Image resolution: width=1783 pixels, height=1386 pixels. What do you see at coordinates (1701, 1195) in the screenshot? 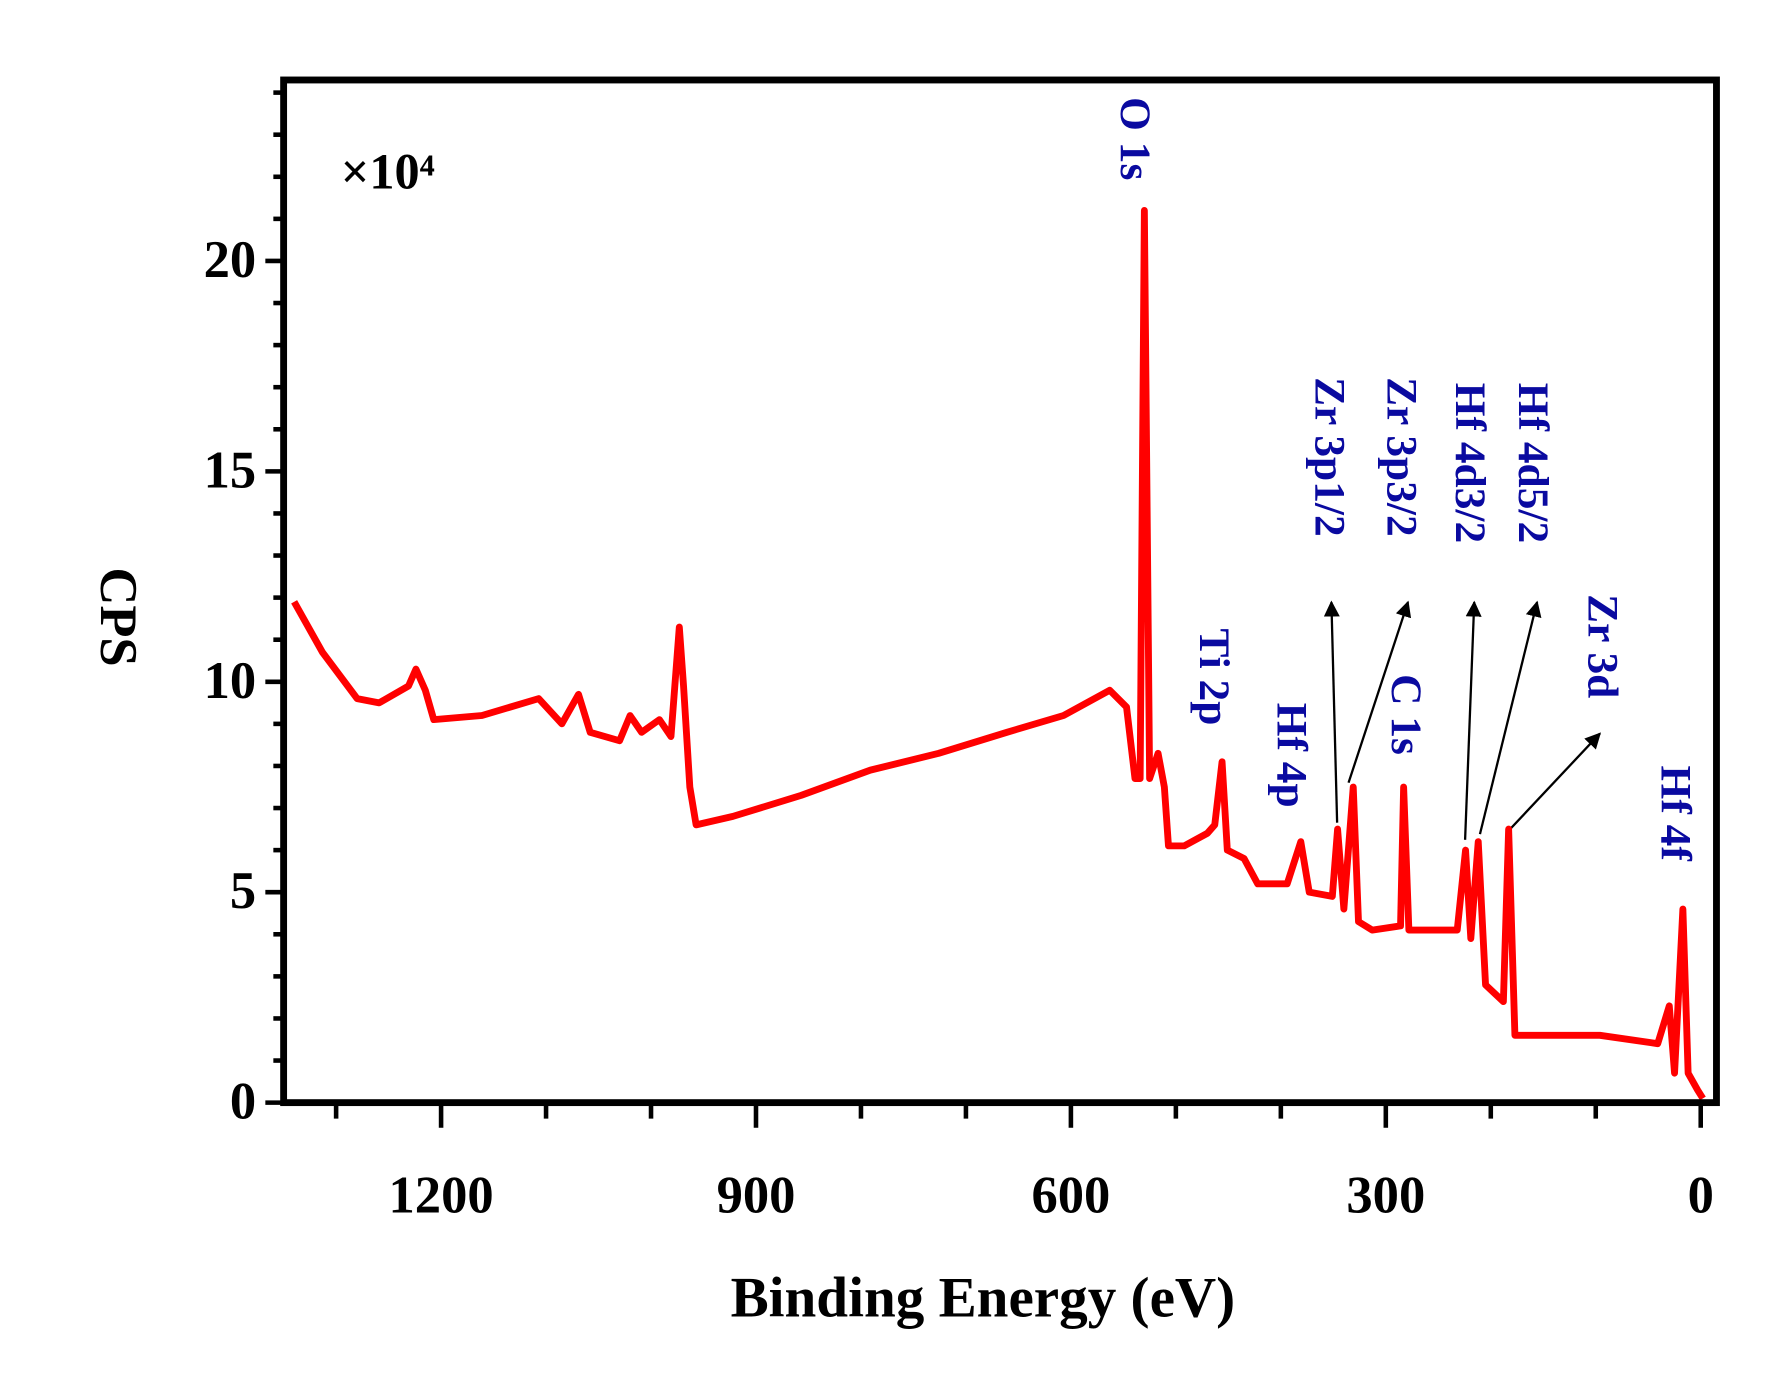
I see `x-tick-label: 0` at bounding box center [1701, 1195].